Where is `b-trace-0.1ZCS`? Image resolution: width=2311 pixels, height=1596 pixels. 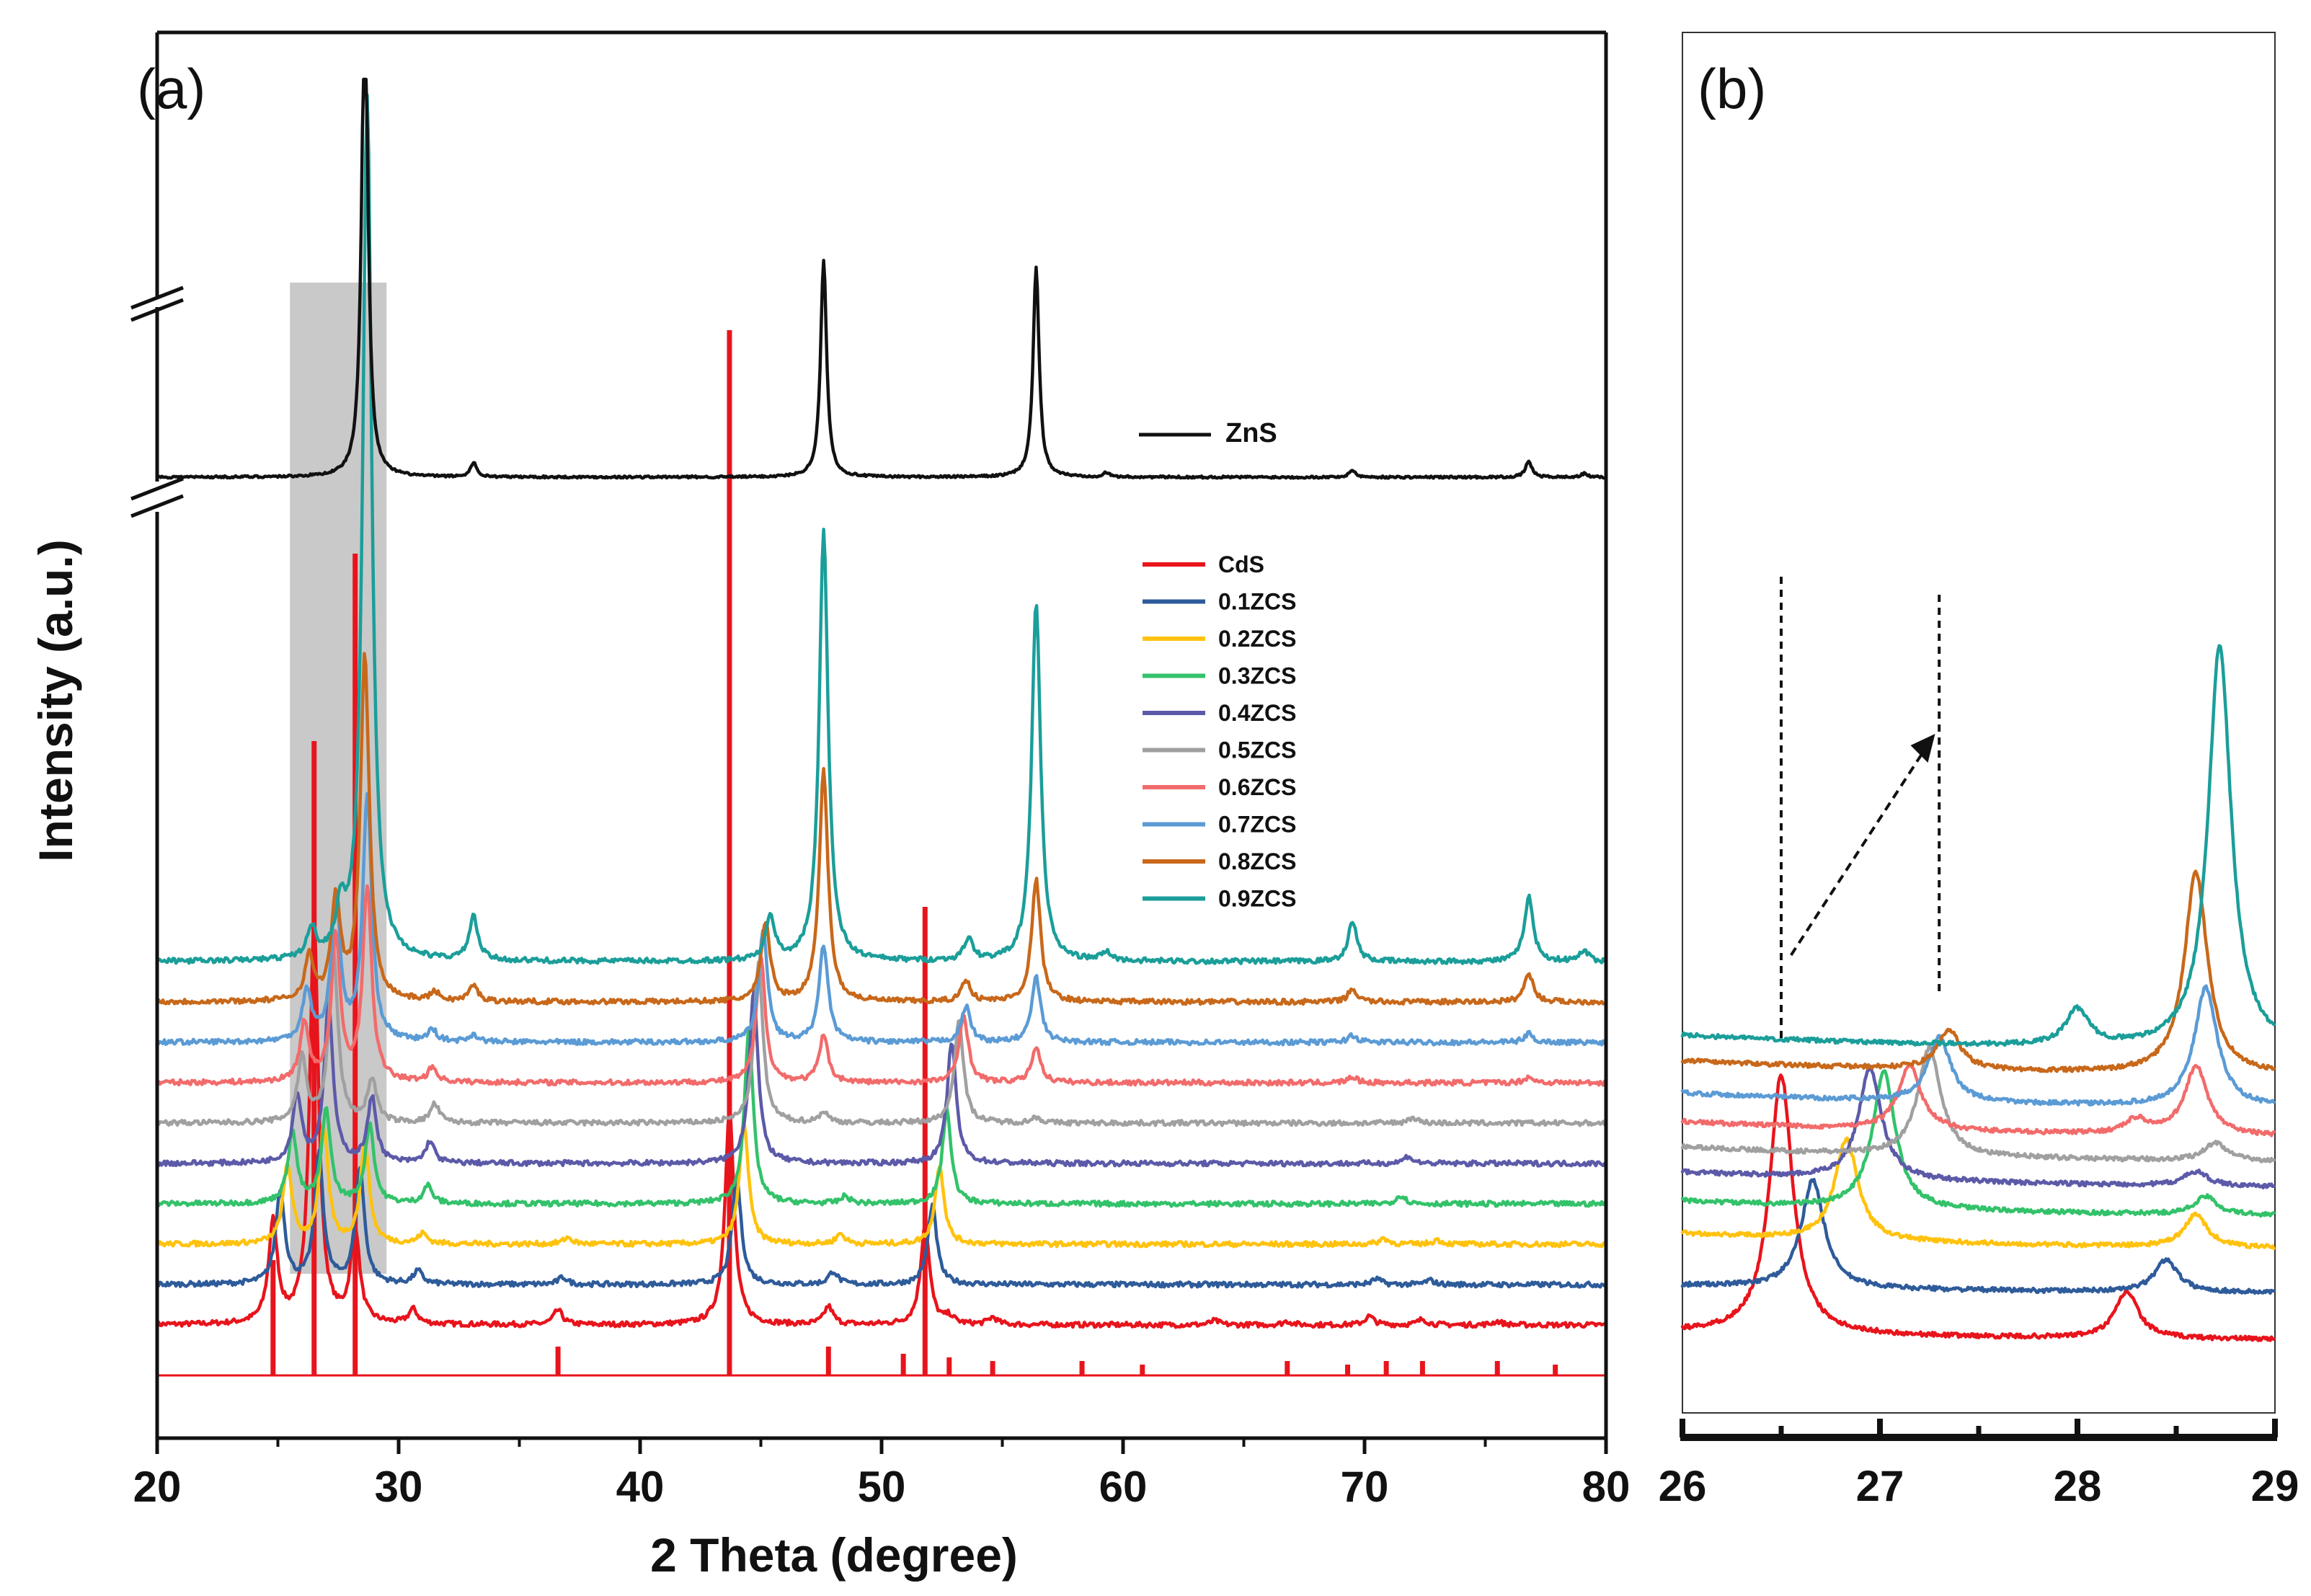 b-trace-0.1ZCS is located at coordinates (1978, 1236).